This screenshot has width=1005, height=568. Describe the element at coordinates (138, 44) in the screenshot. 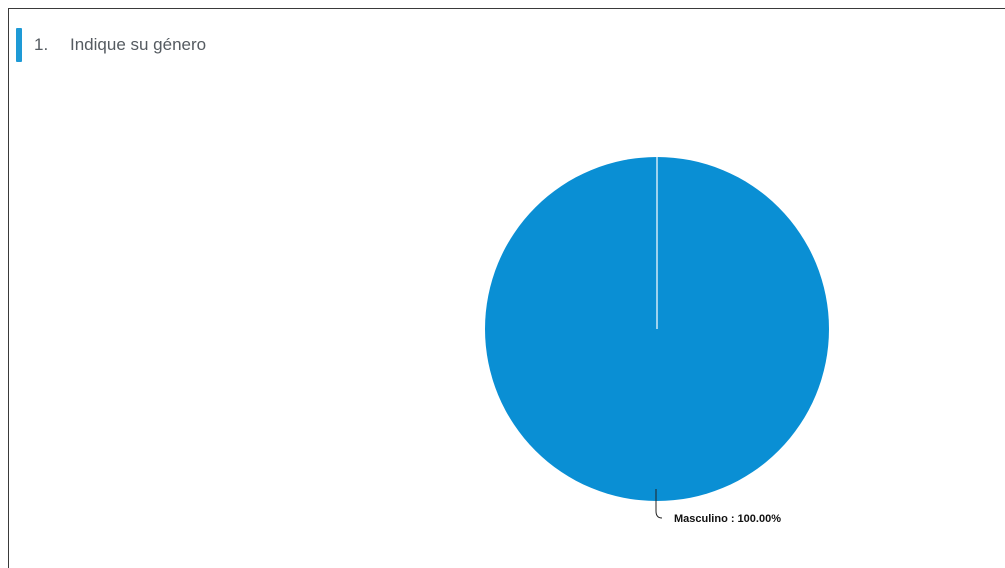

I see `question-title: Indique su género` at that location.